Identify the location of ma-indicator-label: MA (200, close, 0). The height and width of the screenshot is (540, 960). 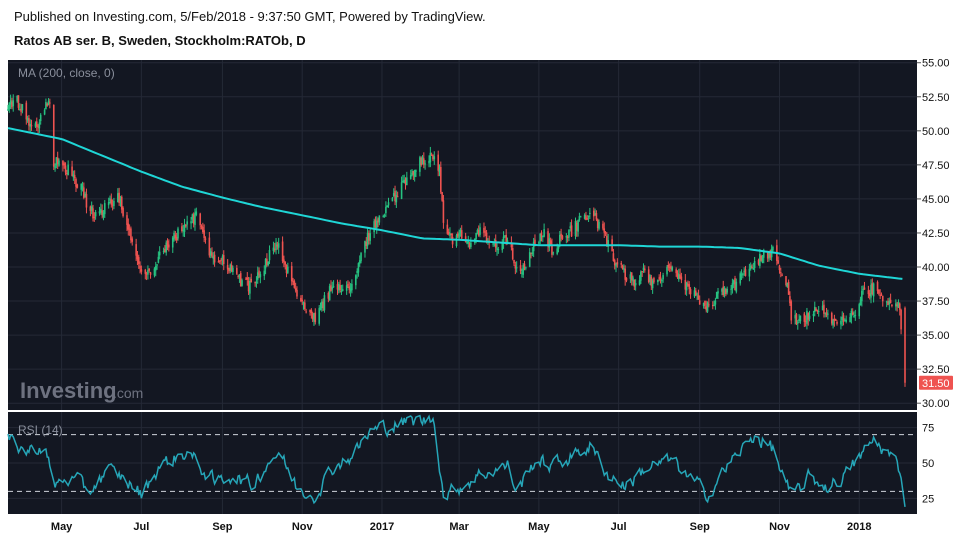
(66, 73).